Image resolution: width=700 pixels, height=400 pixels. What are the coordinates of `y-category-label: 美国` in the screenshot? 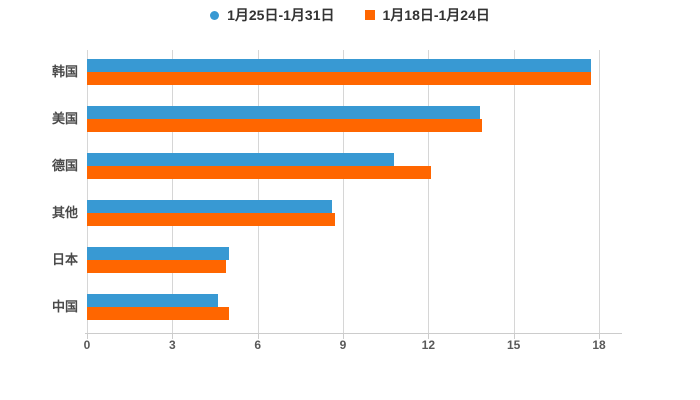 It's located at (64, 118).